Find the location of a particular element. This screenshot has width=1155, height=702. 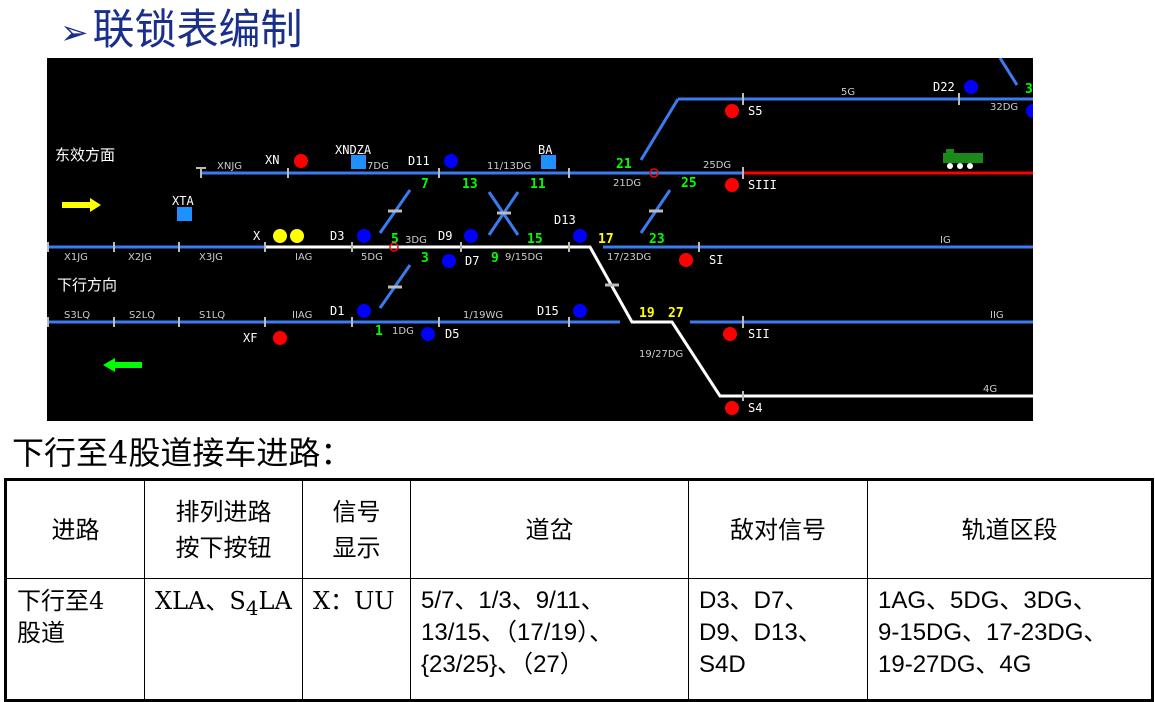

header-hostile: 敌对信号 is located at coordinates (778, 529).